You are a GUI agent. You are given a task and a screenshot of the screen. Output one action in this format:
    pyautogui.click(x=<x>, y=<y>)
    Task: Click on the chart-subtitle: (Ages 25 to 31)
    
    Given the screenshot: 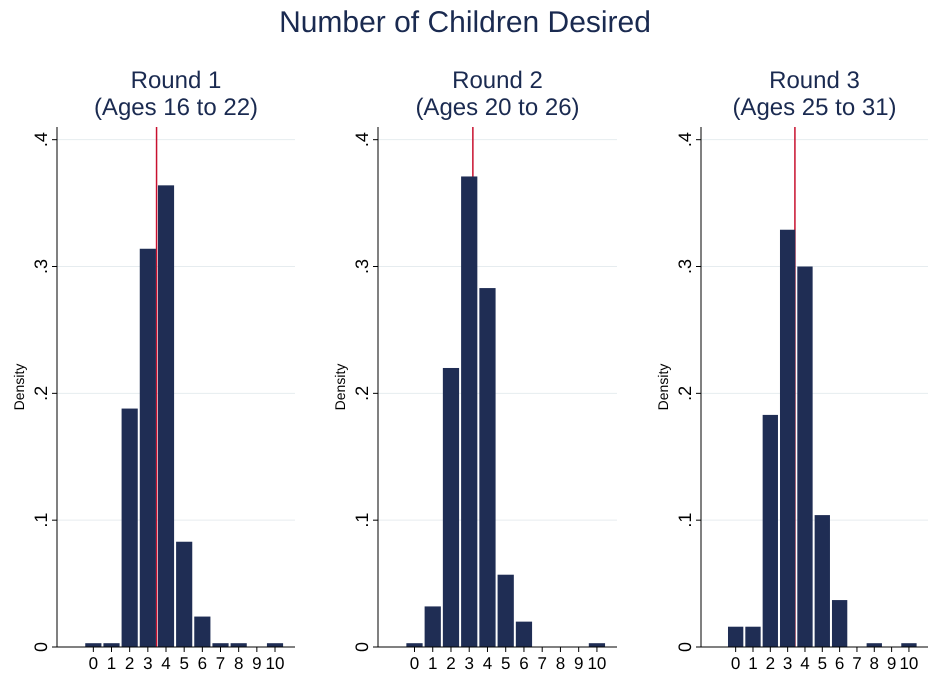 What is the action you would take?
    pyautogui.click(x=814, y=107)
    